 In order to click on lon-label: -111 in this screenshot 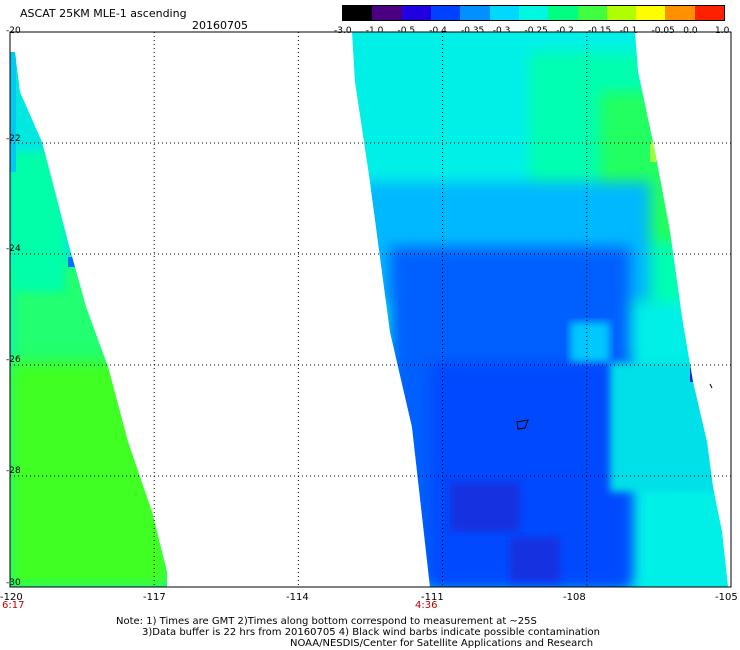, I will do `click(432, 597)`.